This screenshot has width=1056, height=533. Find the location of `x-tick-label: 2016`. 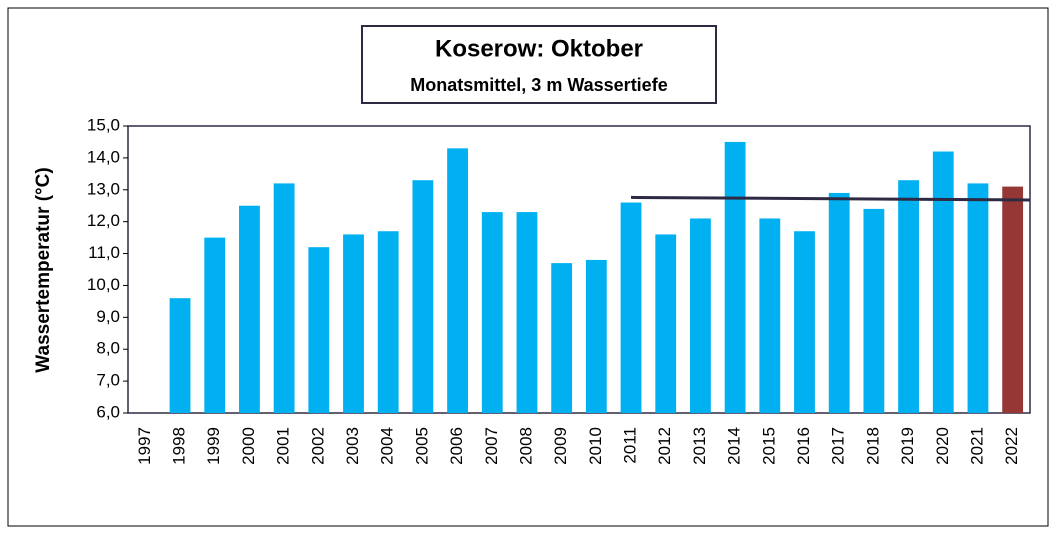

x-tick-label: 2016 is located at coordinates (803, 446).